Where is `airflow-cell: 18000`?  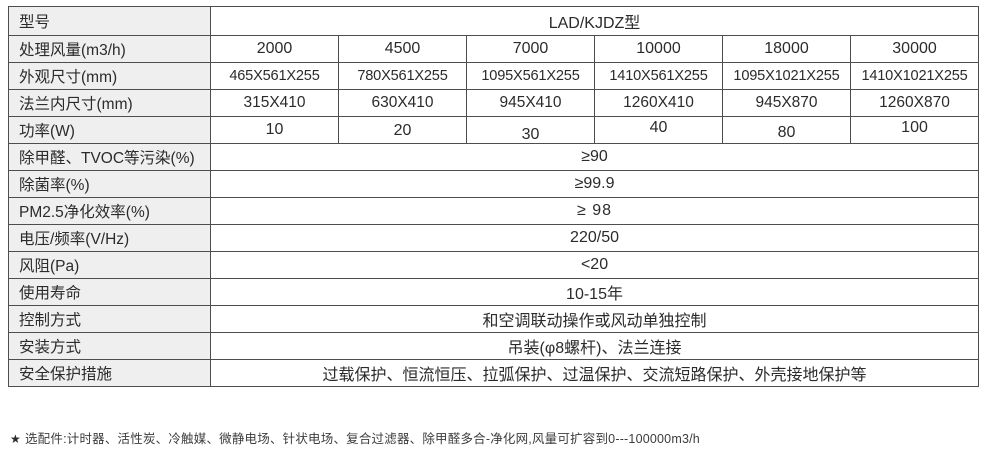
airflow-cell: 18000 is located at coordinates (786, 49).